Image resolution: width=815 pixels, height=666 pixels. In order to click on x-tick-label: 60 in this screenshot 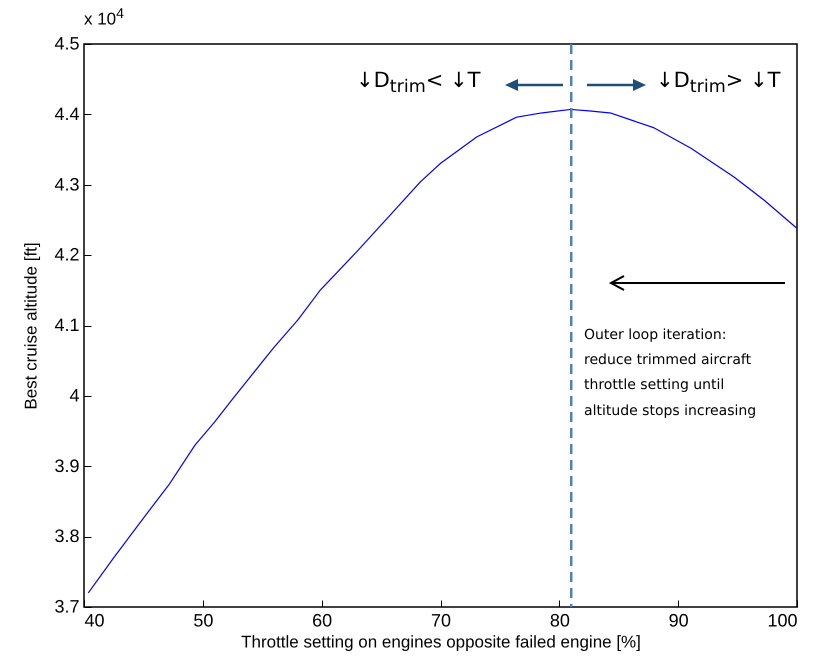, I will do `click(322, 620)`.